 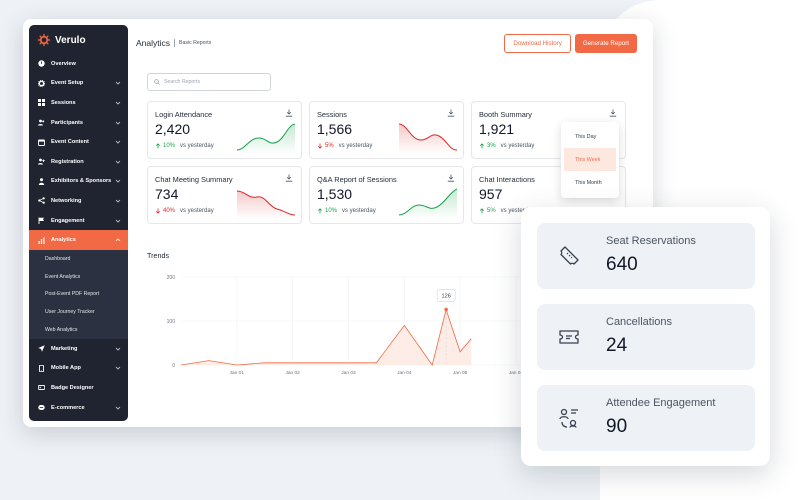 What do you see at coordinates (169, 211) in the screenshot?
I see `card-percent: 40%` at bounding box center [169, 211].